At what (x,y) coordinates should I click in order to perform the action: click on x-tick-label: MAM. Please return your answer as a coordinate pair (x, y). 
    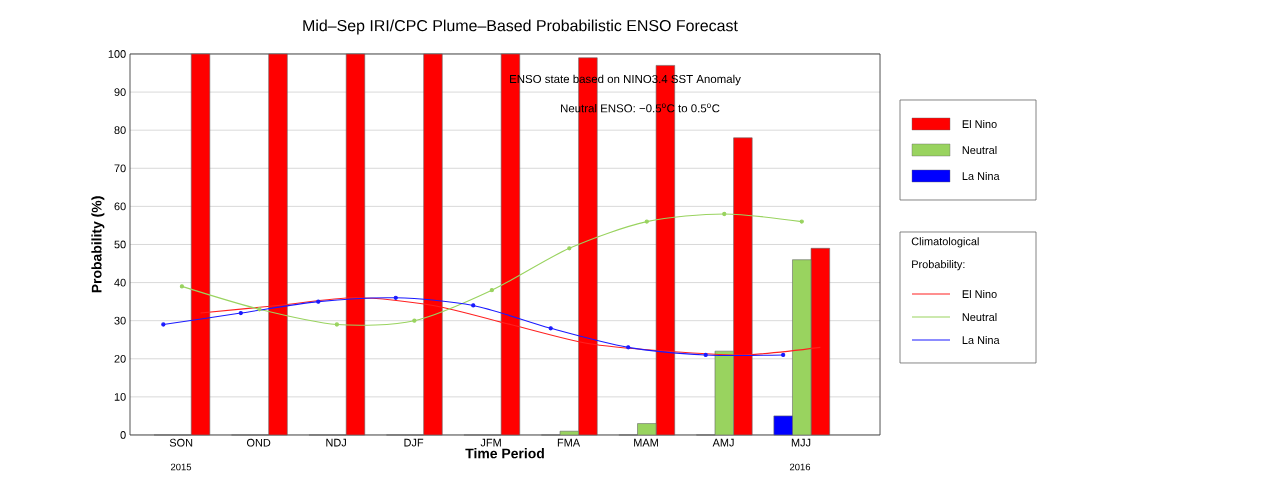
    Looking at the image, I should click on (646, 442).